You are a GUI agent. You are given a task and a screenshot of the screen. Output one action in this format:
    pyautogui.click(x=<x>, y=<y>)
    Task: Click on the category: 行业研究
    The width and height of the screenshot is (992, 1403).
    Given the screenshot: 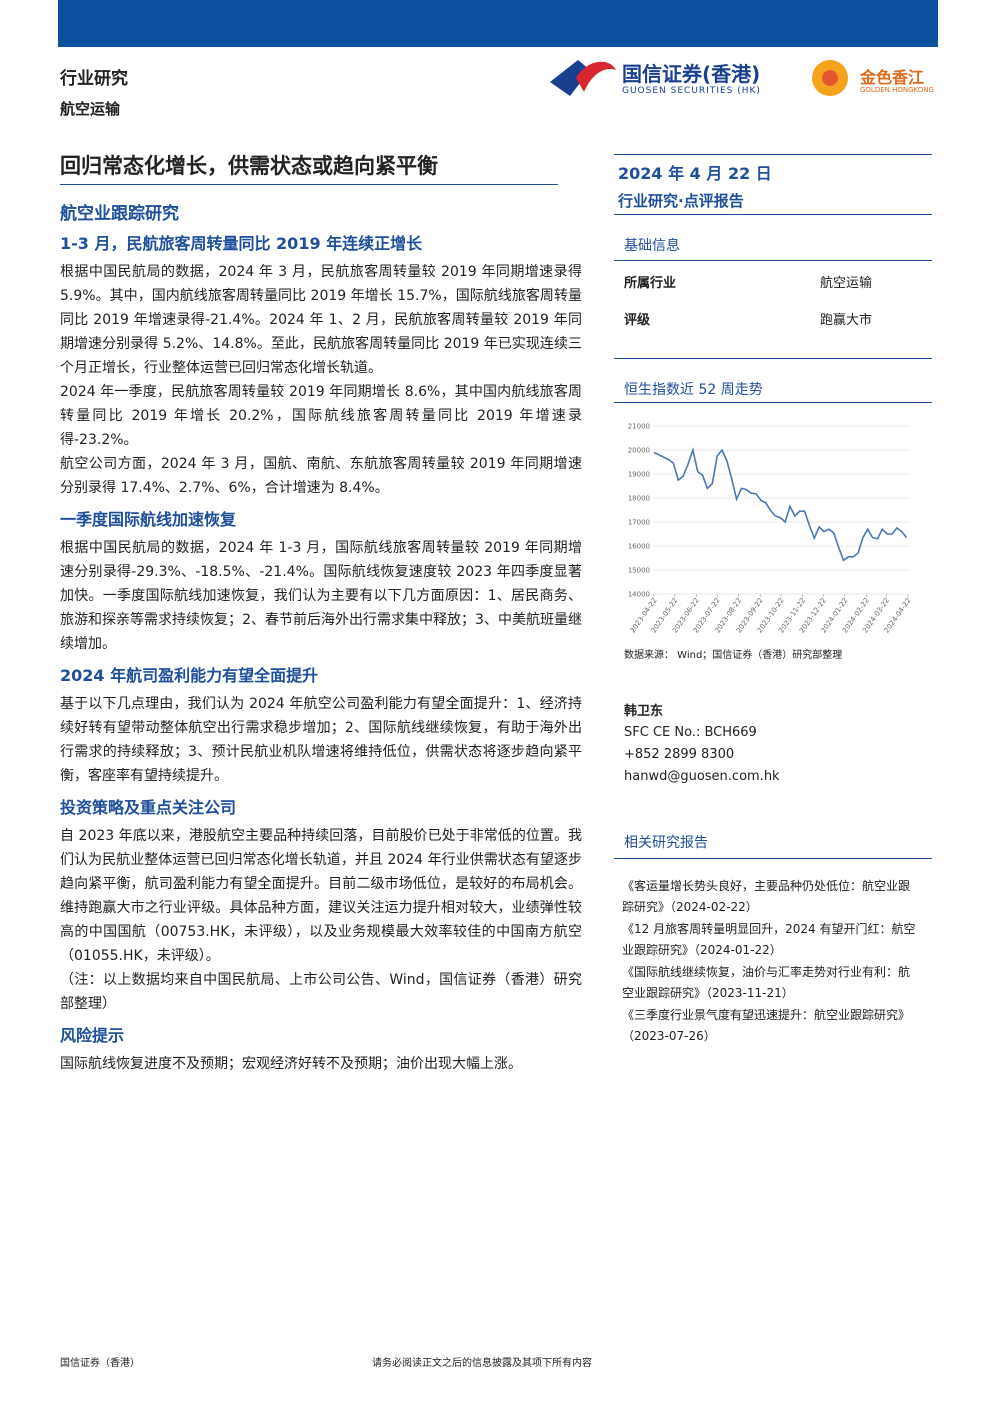 What is the action you would take?
    pyautogui.click(x=94, y=79)
    